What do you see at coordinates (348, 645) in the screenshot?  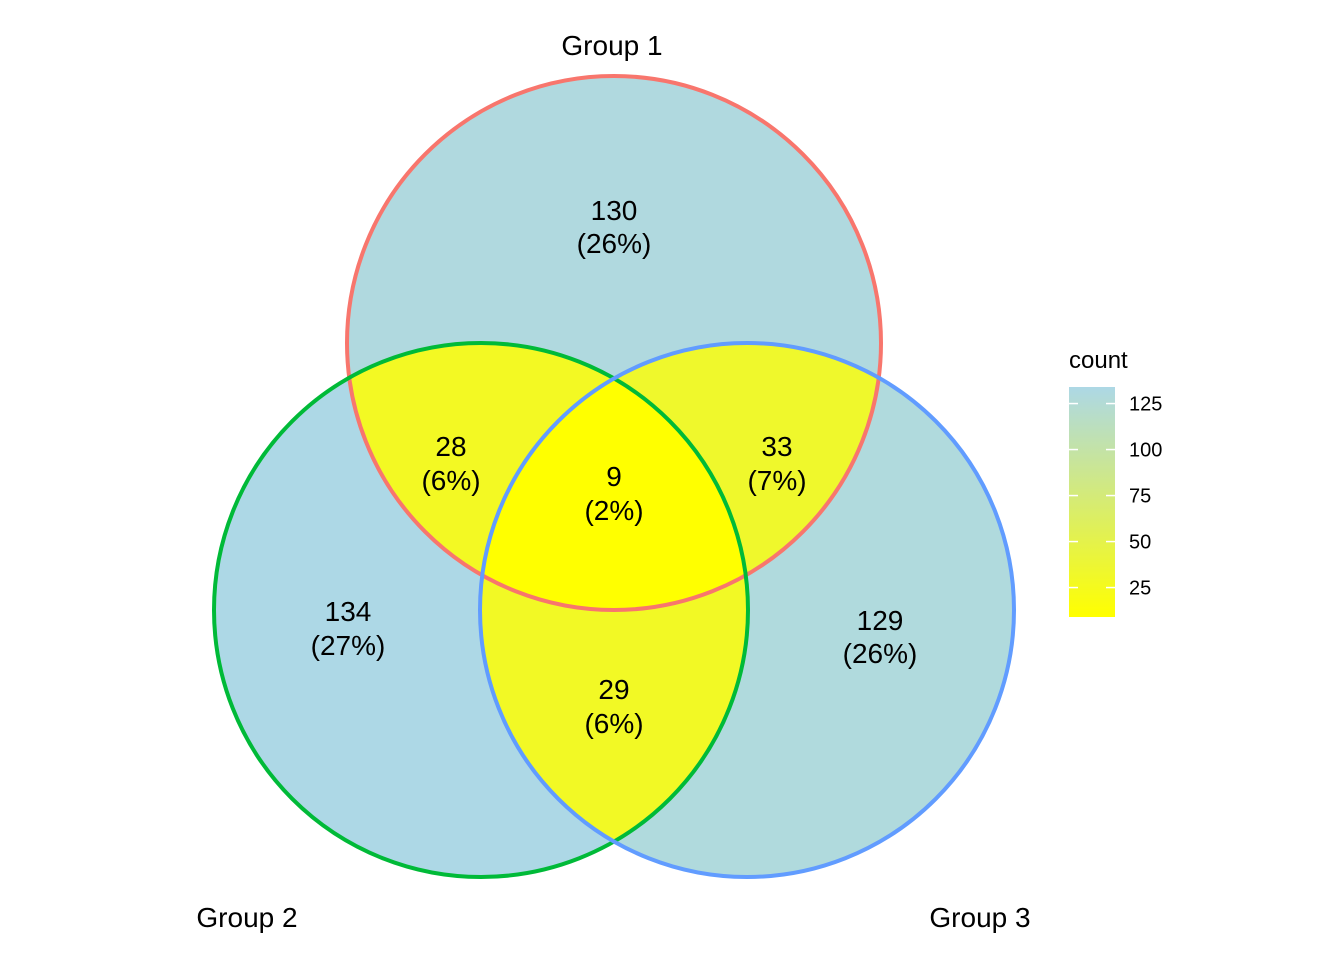 I see `percent-g2-only: (27%)` at bounding box center [348, 645].